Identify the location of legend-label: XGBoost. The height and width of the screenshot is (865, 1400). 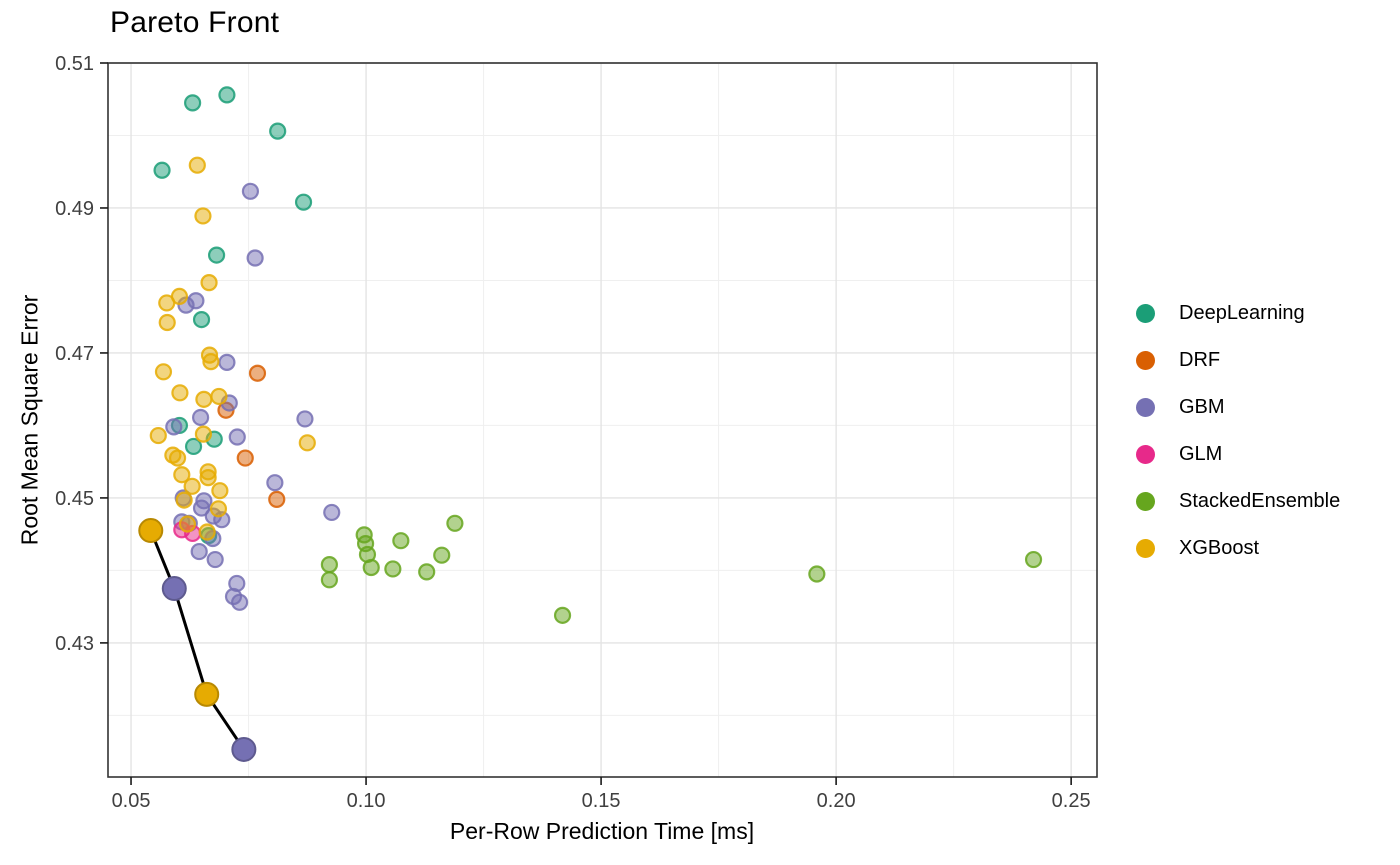
(1219, 548).